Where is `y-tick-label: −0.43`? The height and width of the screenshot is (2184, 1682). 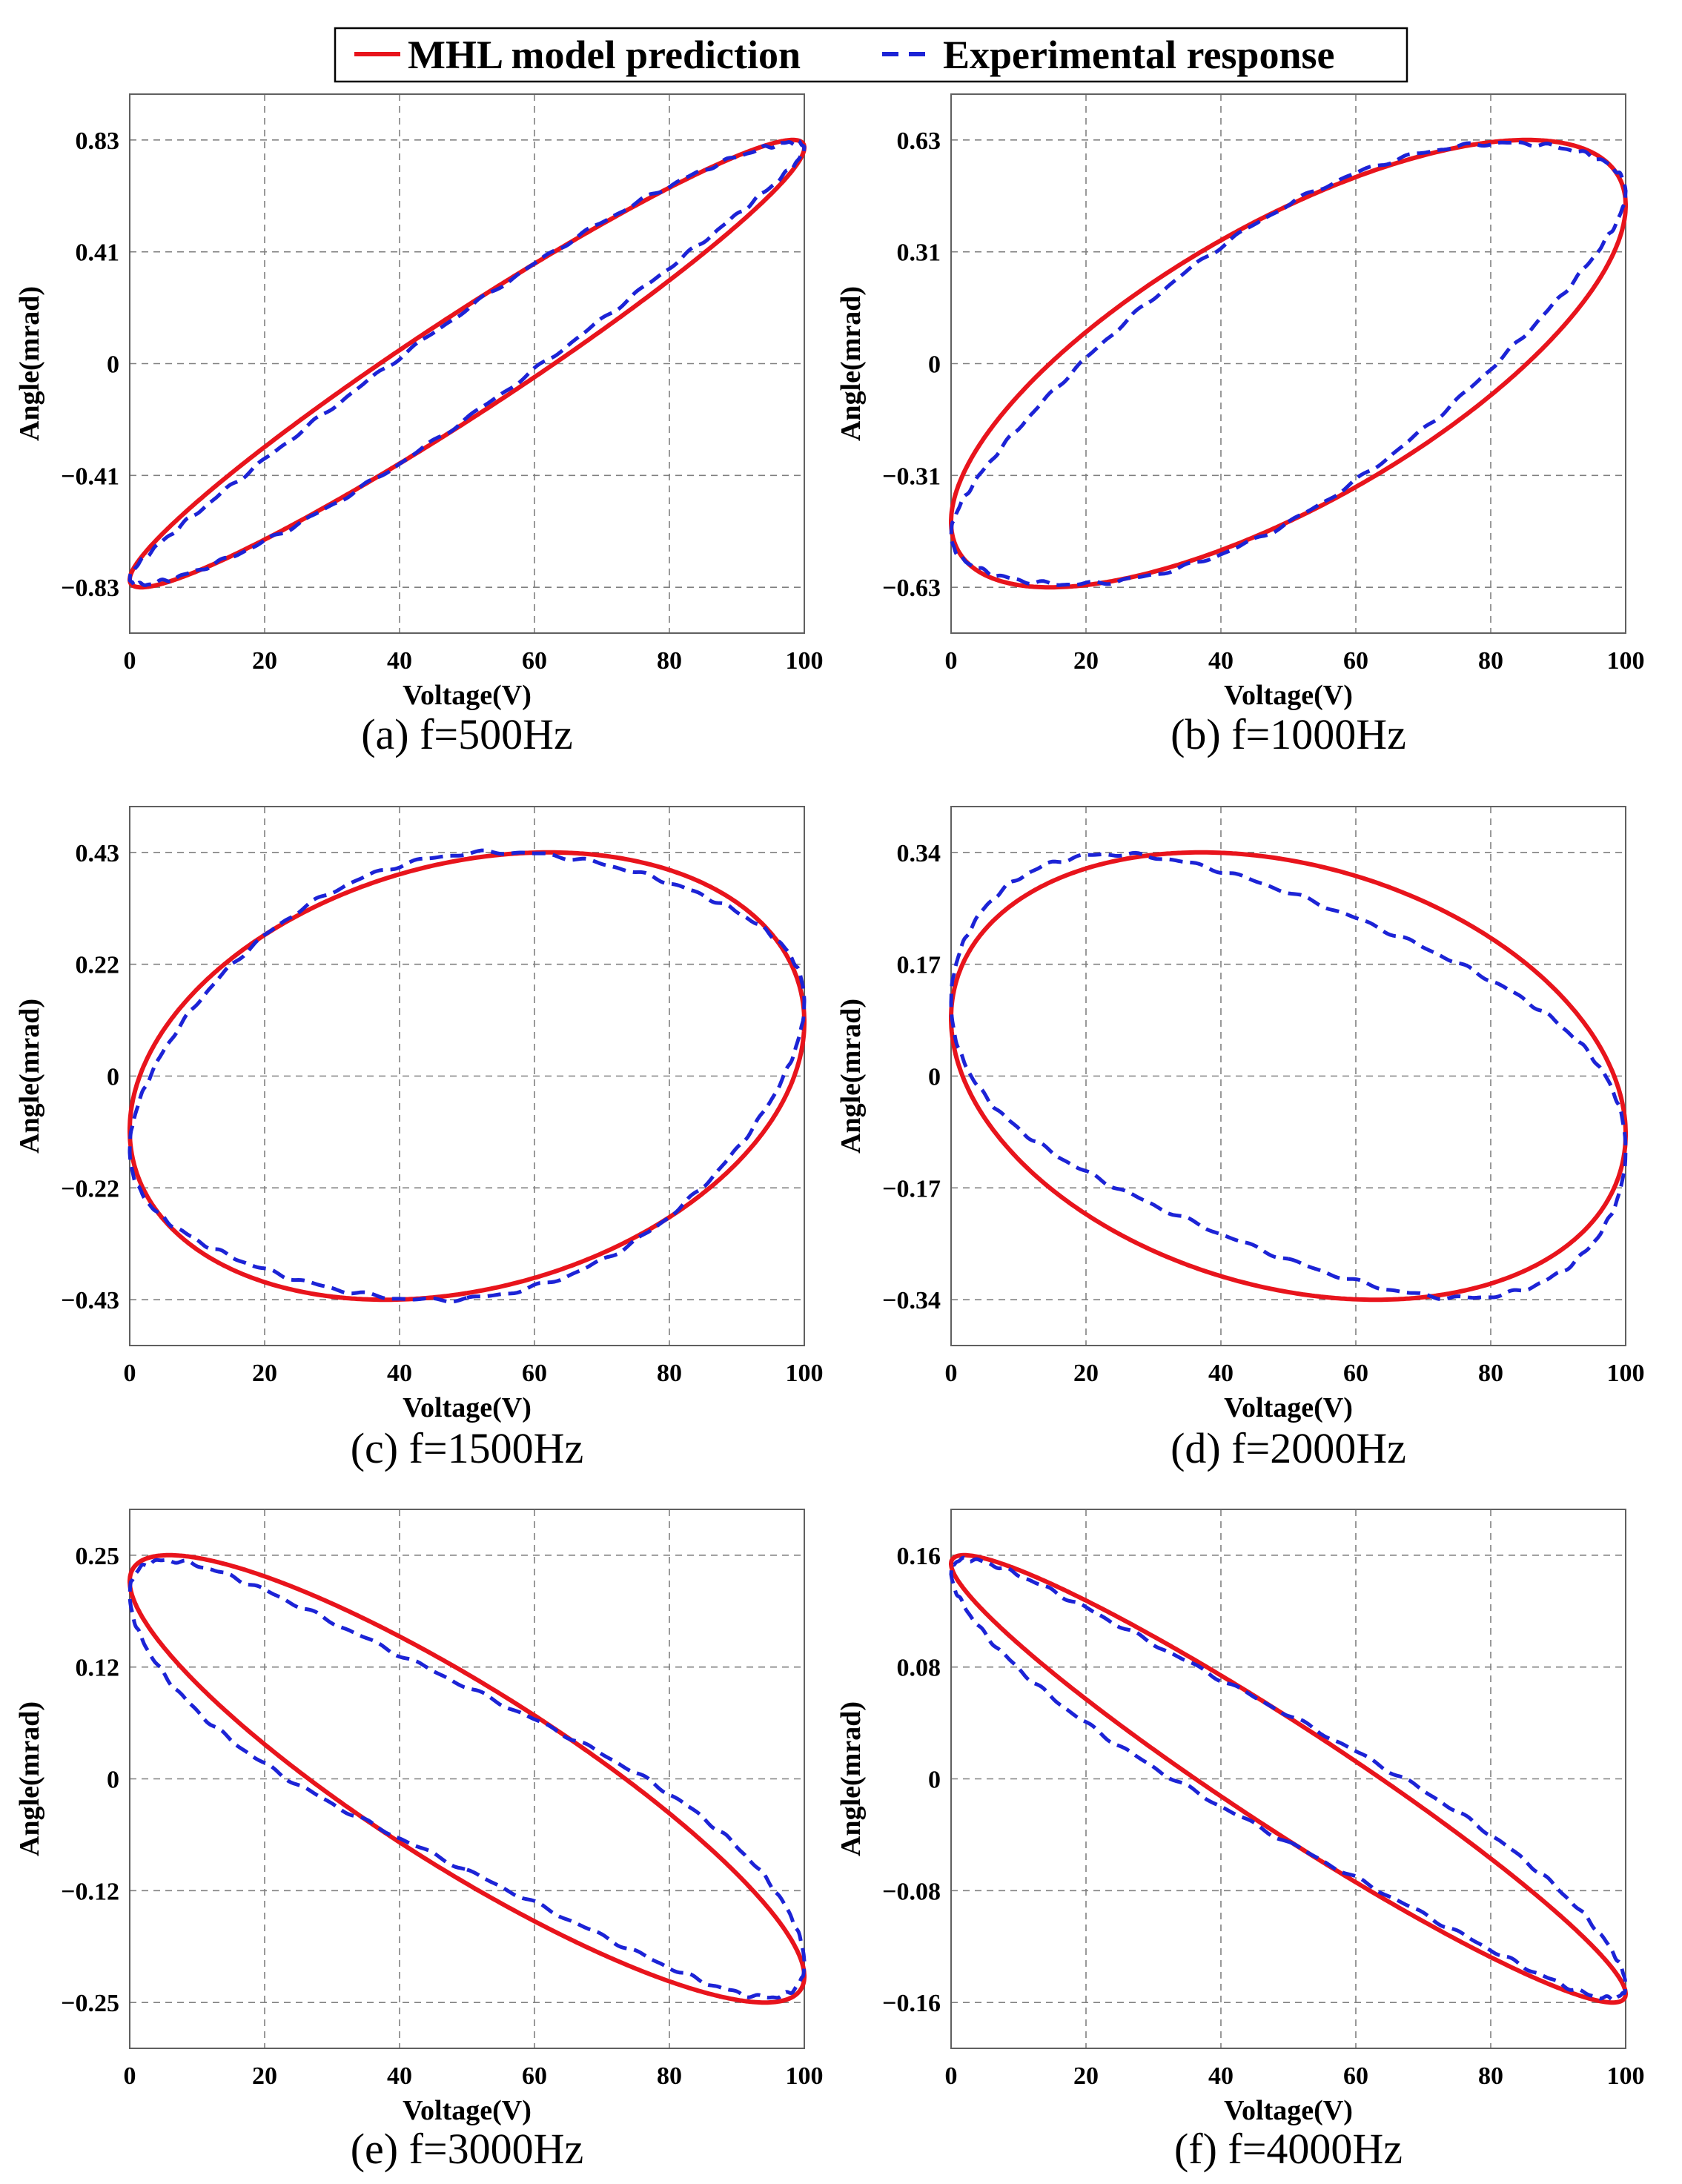 y-tick-label: −0.43 is located at coordinates (90, 1300).